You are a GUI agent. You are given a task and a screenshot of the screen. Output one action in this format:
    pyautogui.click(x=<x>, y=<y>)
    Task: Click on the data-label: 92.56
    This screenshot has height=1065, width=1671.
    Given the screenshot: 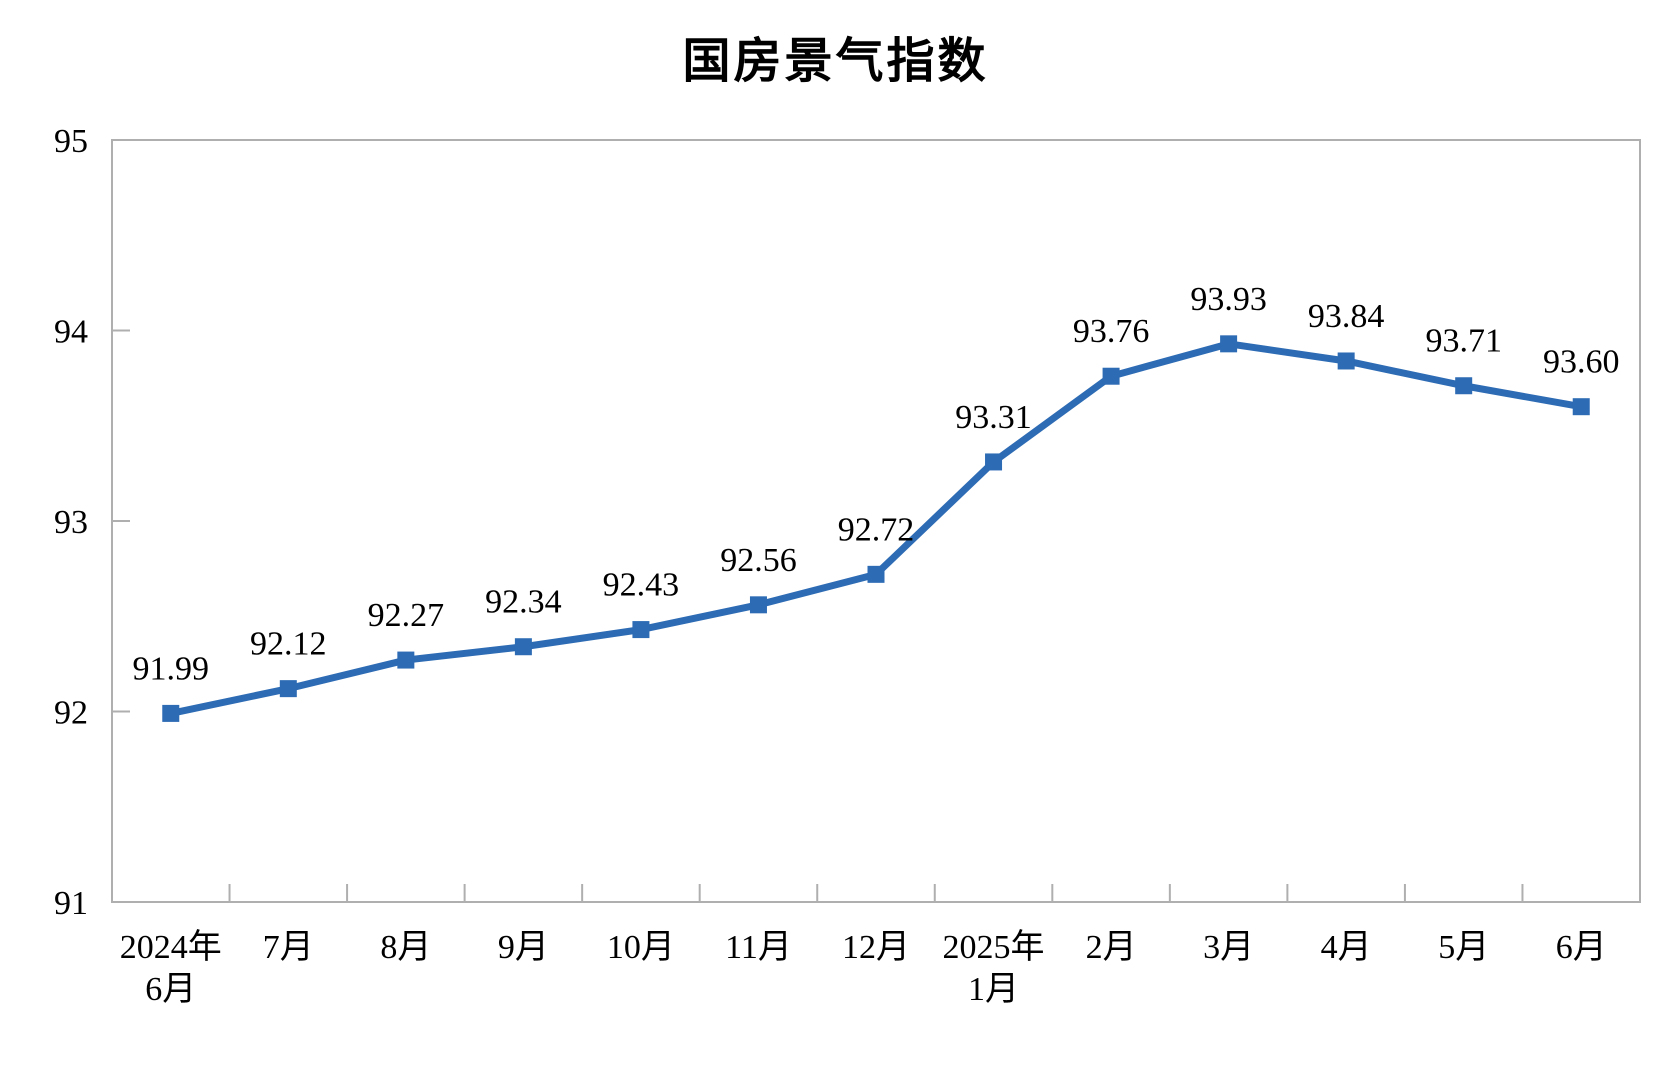 What is the action you would take?
    pyautogui.click(x=758, y=560)
    